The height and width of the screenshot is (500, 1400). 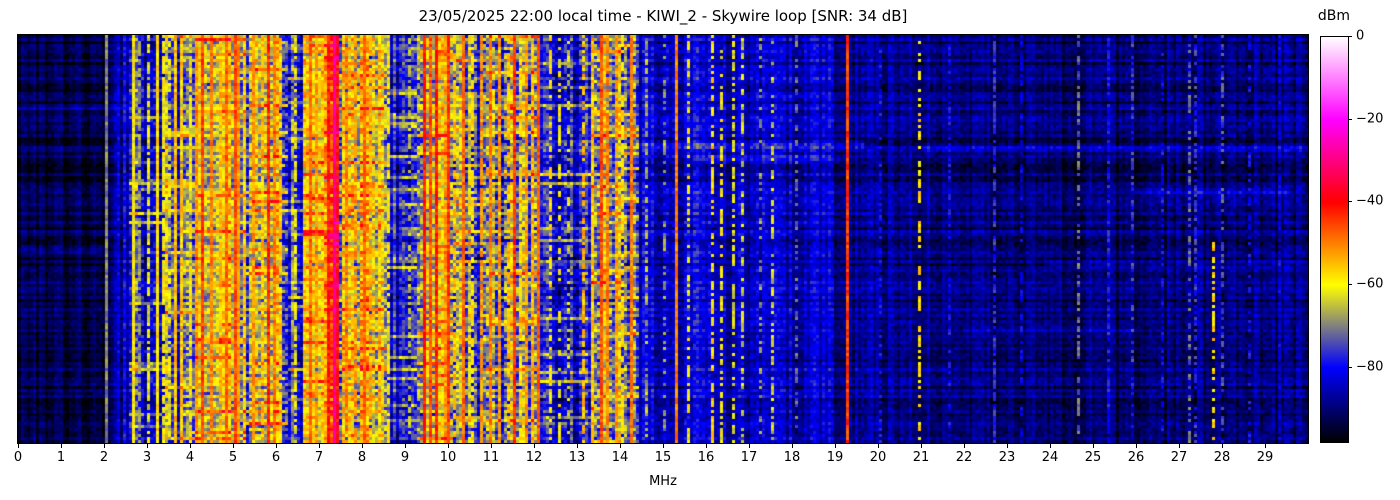 I want to click on x-tick-label: 26, so click(x=1136, y=457).